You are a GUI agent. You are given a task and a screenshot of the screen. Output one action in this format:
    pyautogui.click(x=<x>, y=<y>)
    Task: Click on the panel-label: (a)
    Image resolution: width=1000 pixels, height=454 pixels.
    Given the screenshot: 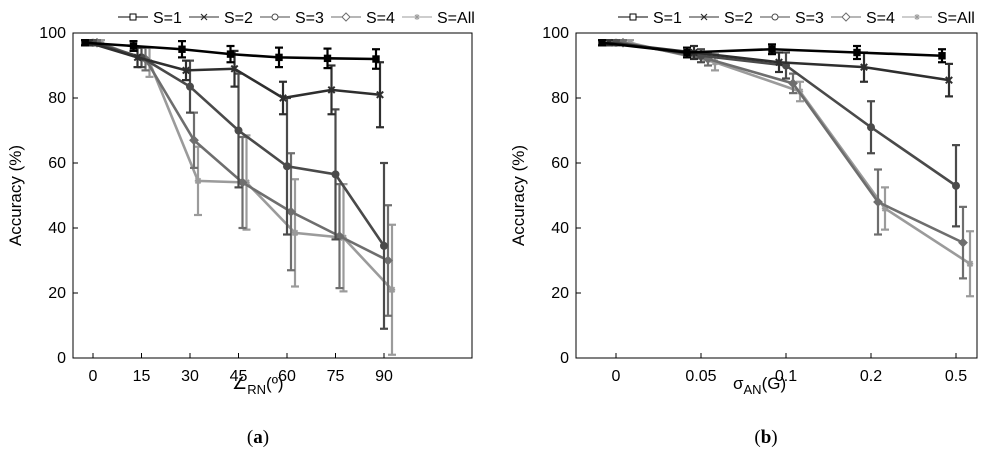 What is the action you would take?
    pyautogui.click(x=258, y=437)
    